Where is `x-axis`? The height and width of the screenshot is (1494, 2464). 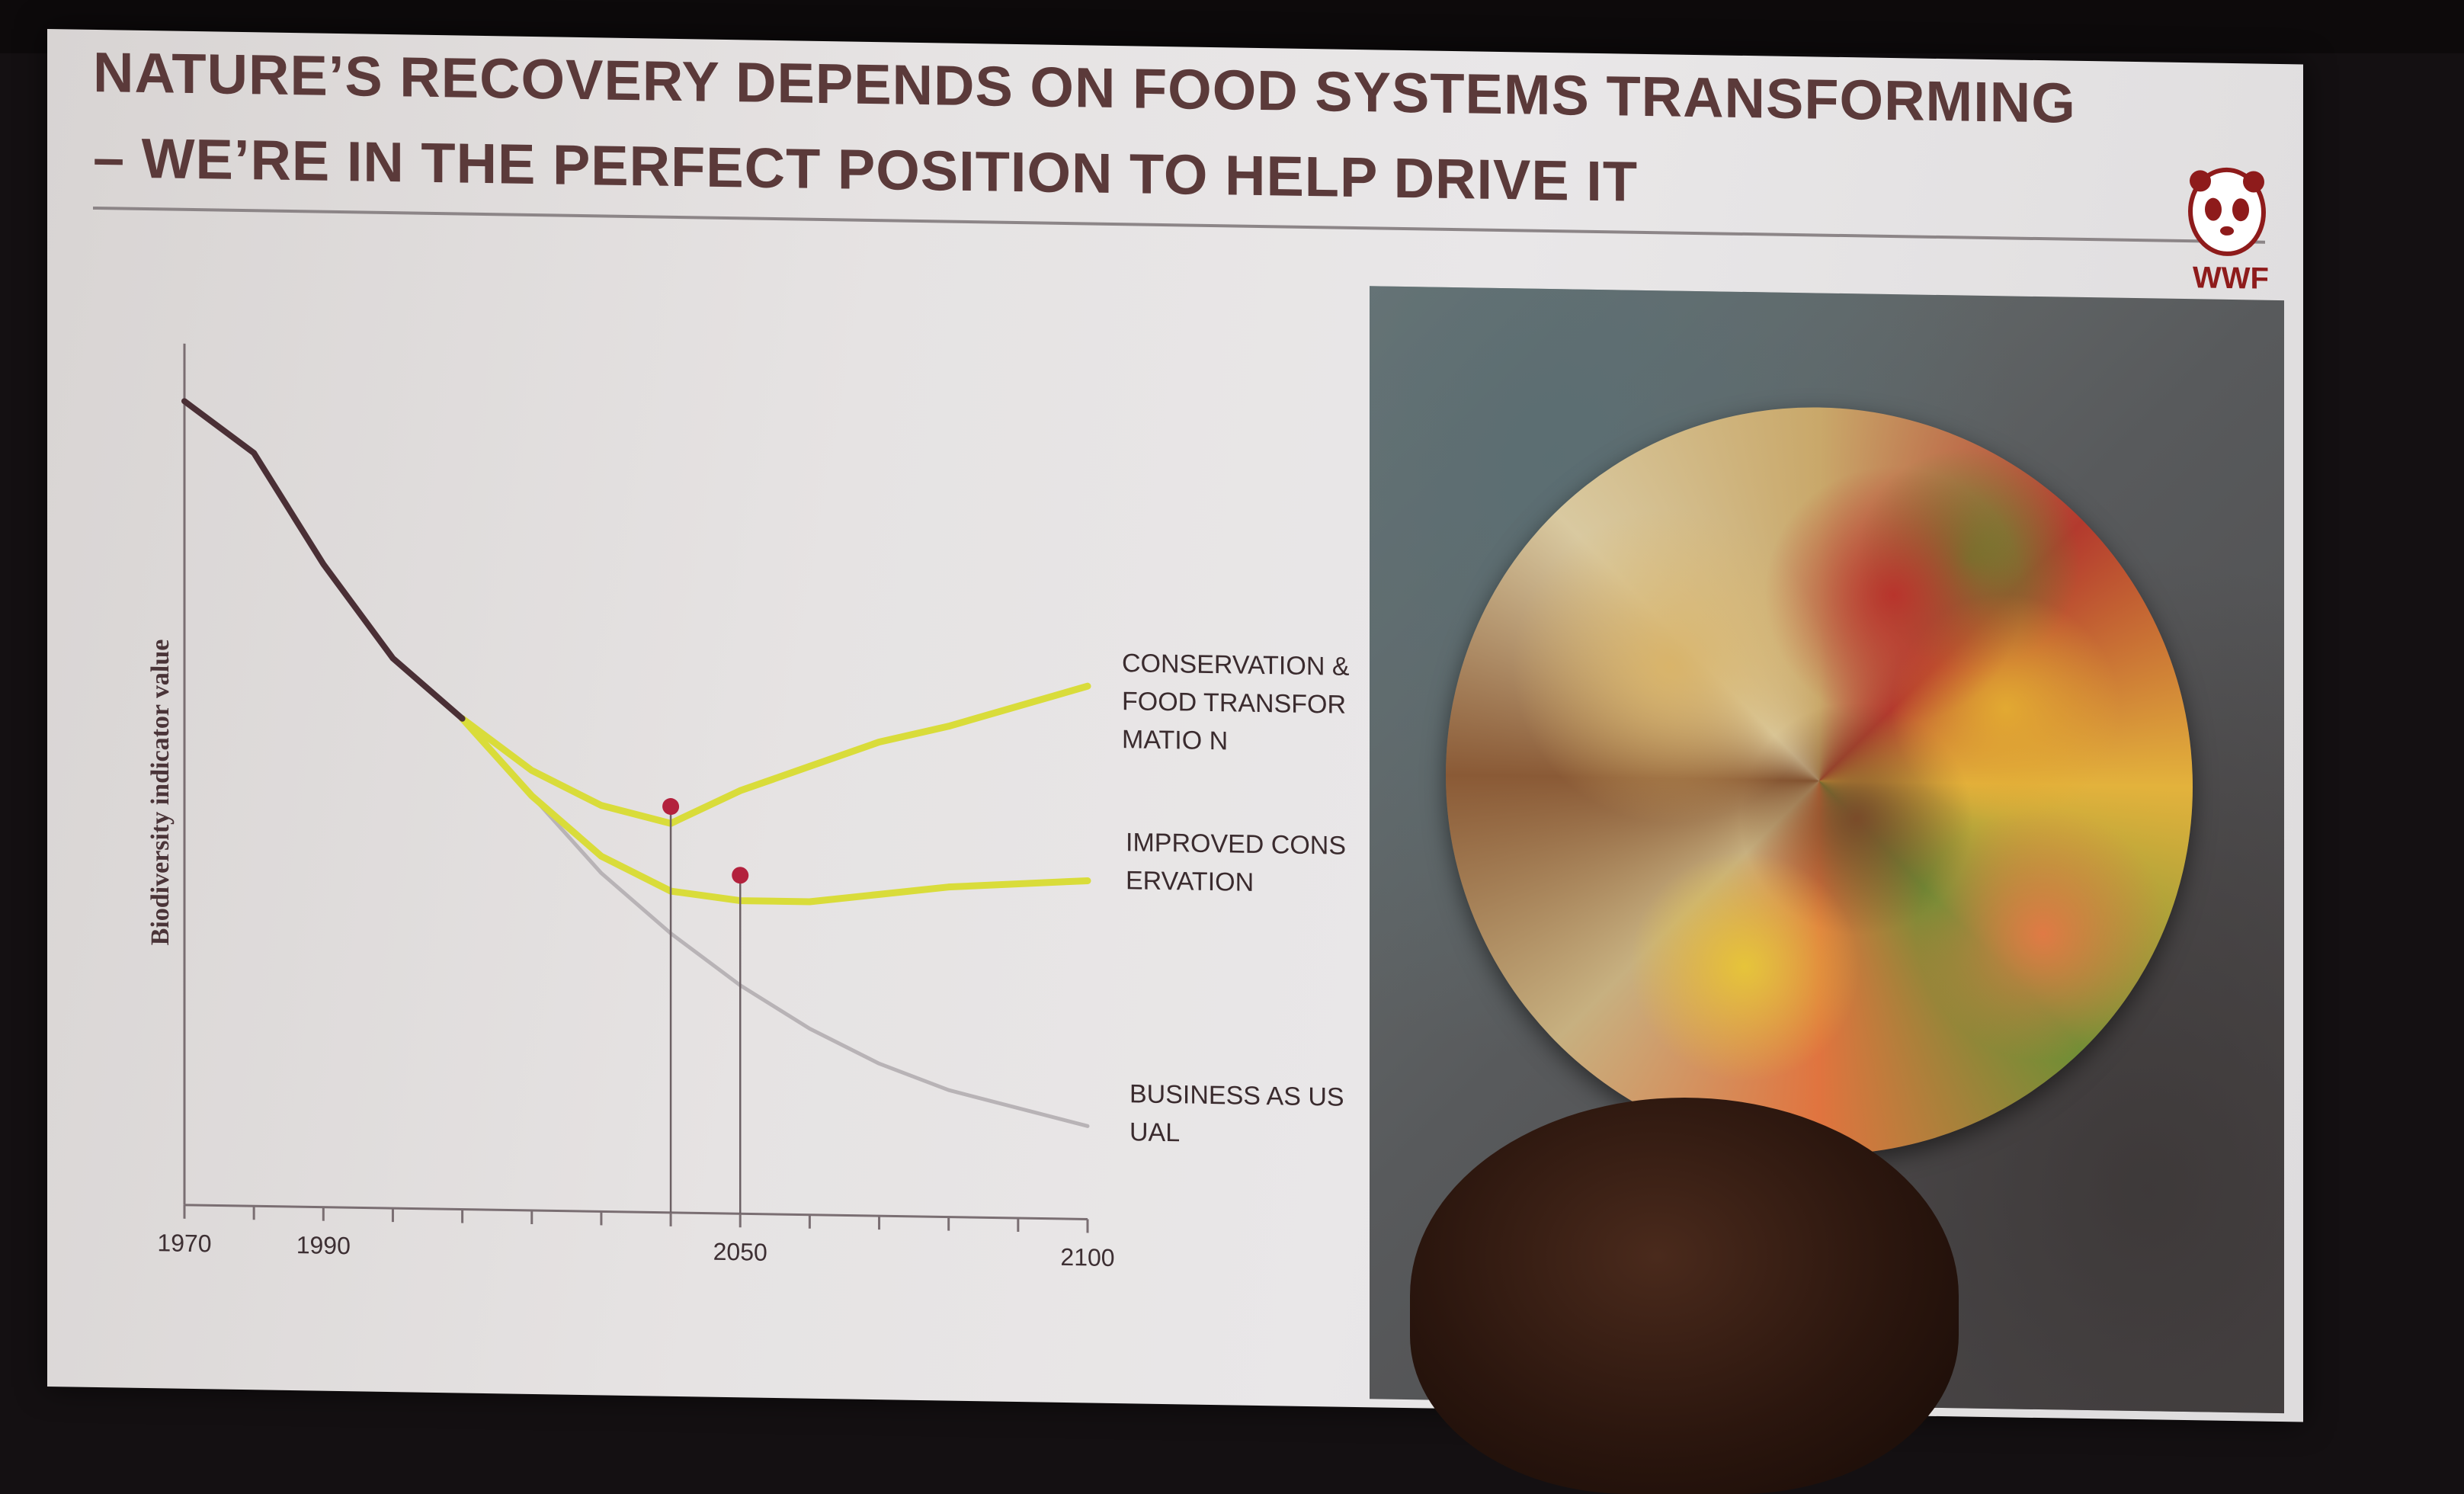
x-axis is located at coordinates (636, 1212).